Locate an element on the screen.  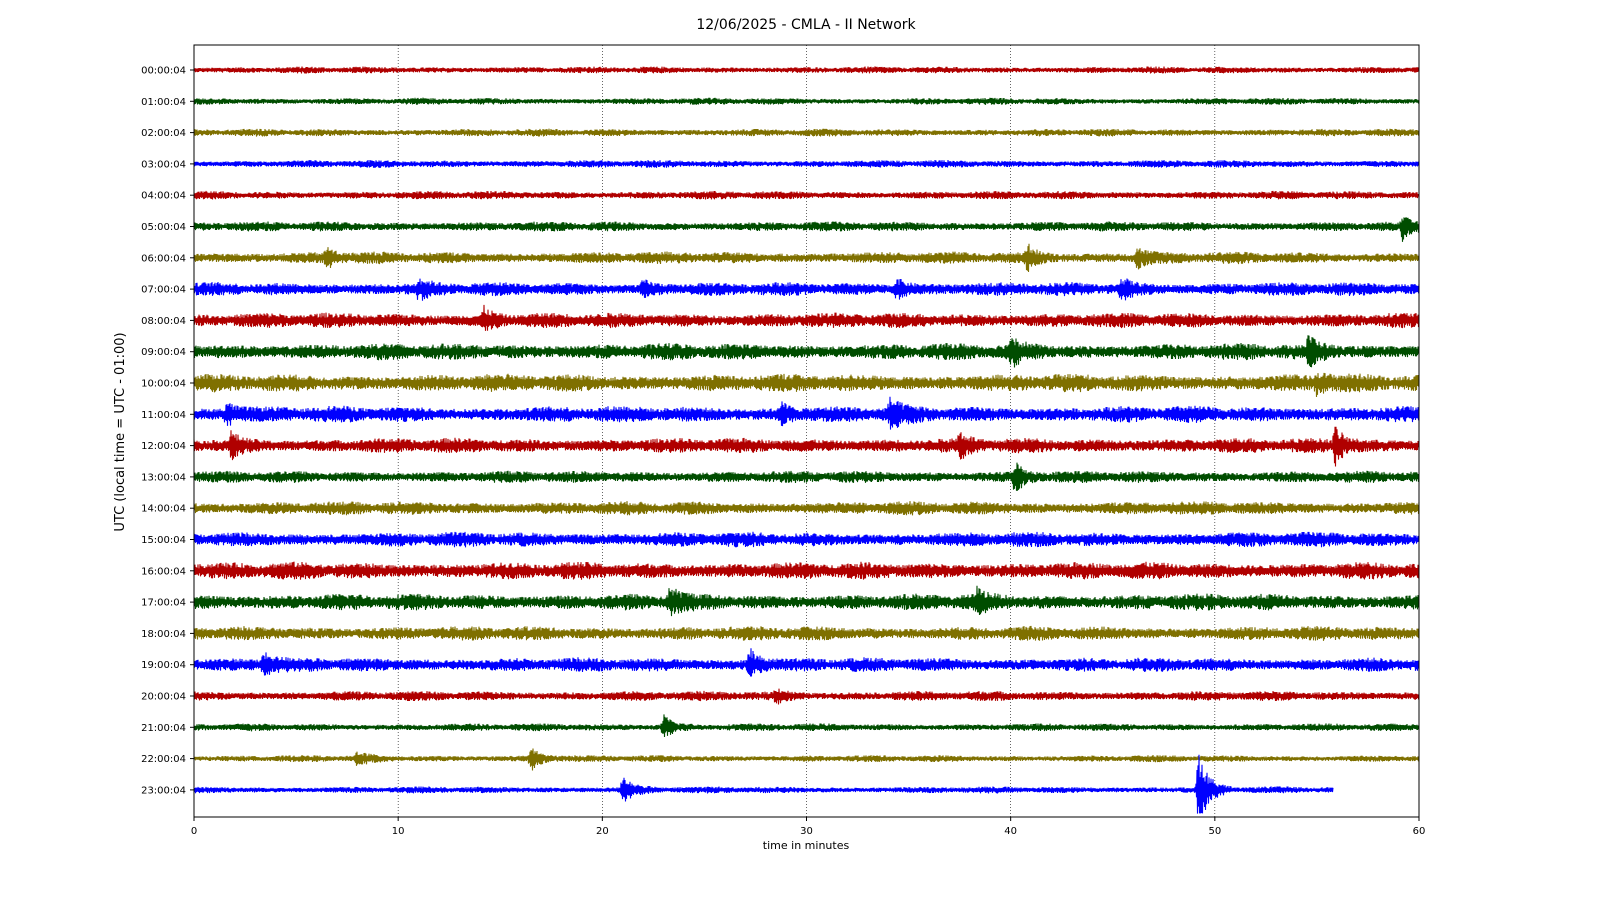
y-tick-label: 06:00:04 is located at coordinates (163, 258).